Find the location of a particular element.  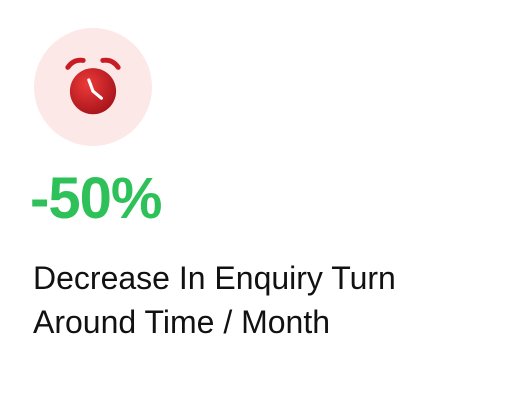

icon-badge is located at coordinates (93, 87).